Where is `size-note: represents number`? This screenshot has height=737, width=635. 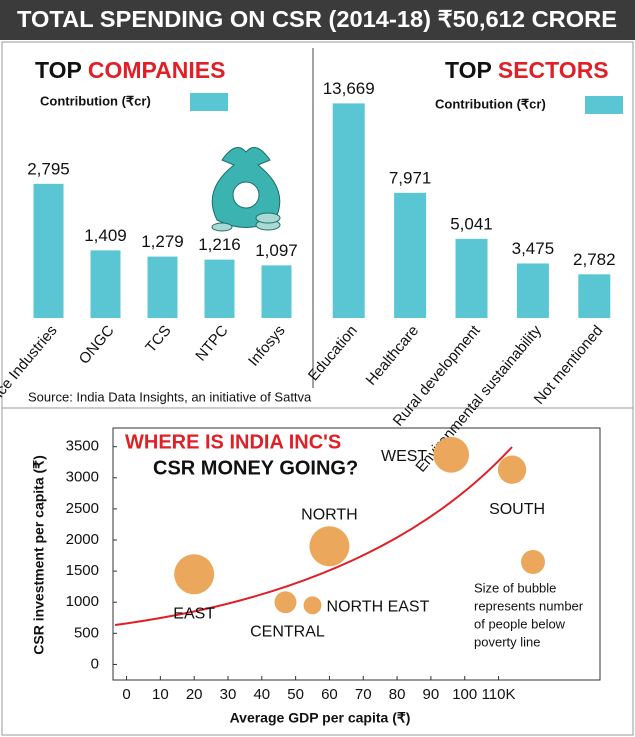
size-note: represents number is located at coordinates (529, 605).